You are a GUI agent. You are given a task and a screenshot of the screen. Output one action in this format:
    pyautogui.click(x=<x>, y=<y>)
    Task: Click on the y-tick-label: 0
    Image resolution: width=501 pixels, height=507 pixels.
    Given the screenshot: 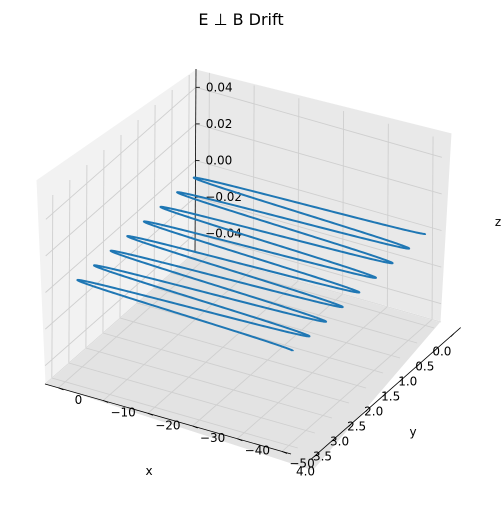 What is the action you would take?
    pyautogui.click(x=79, y=400)
    